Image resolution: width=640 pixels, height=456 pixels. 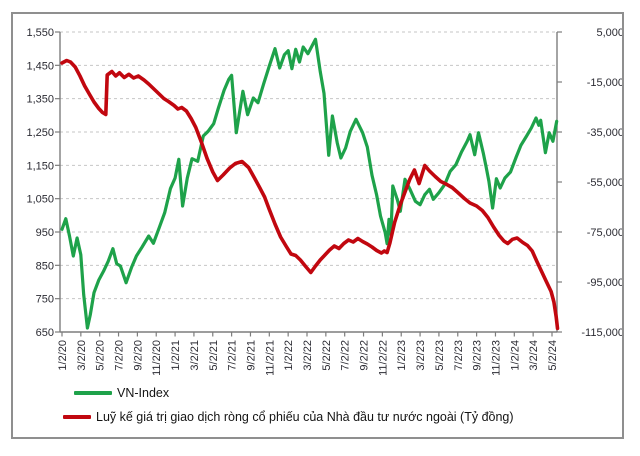 What do you see at coordinates (609, 33) in the screenshot?
I see `right-axis-tick-label: 5,000` at bounding box center [609, 33].